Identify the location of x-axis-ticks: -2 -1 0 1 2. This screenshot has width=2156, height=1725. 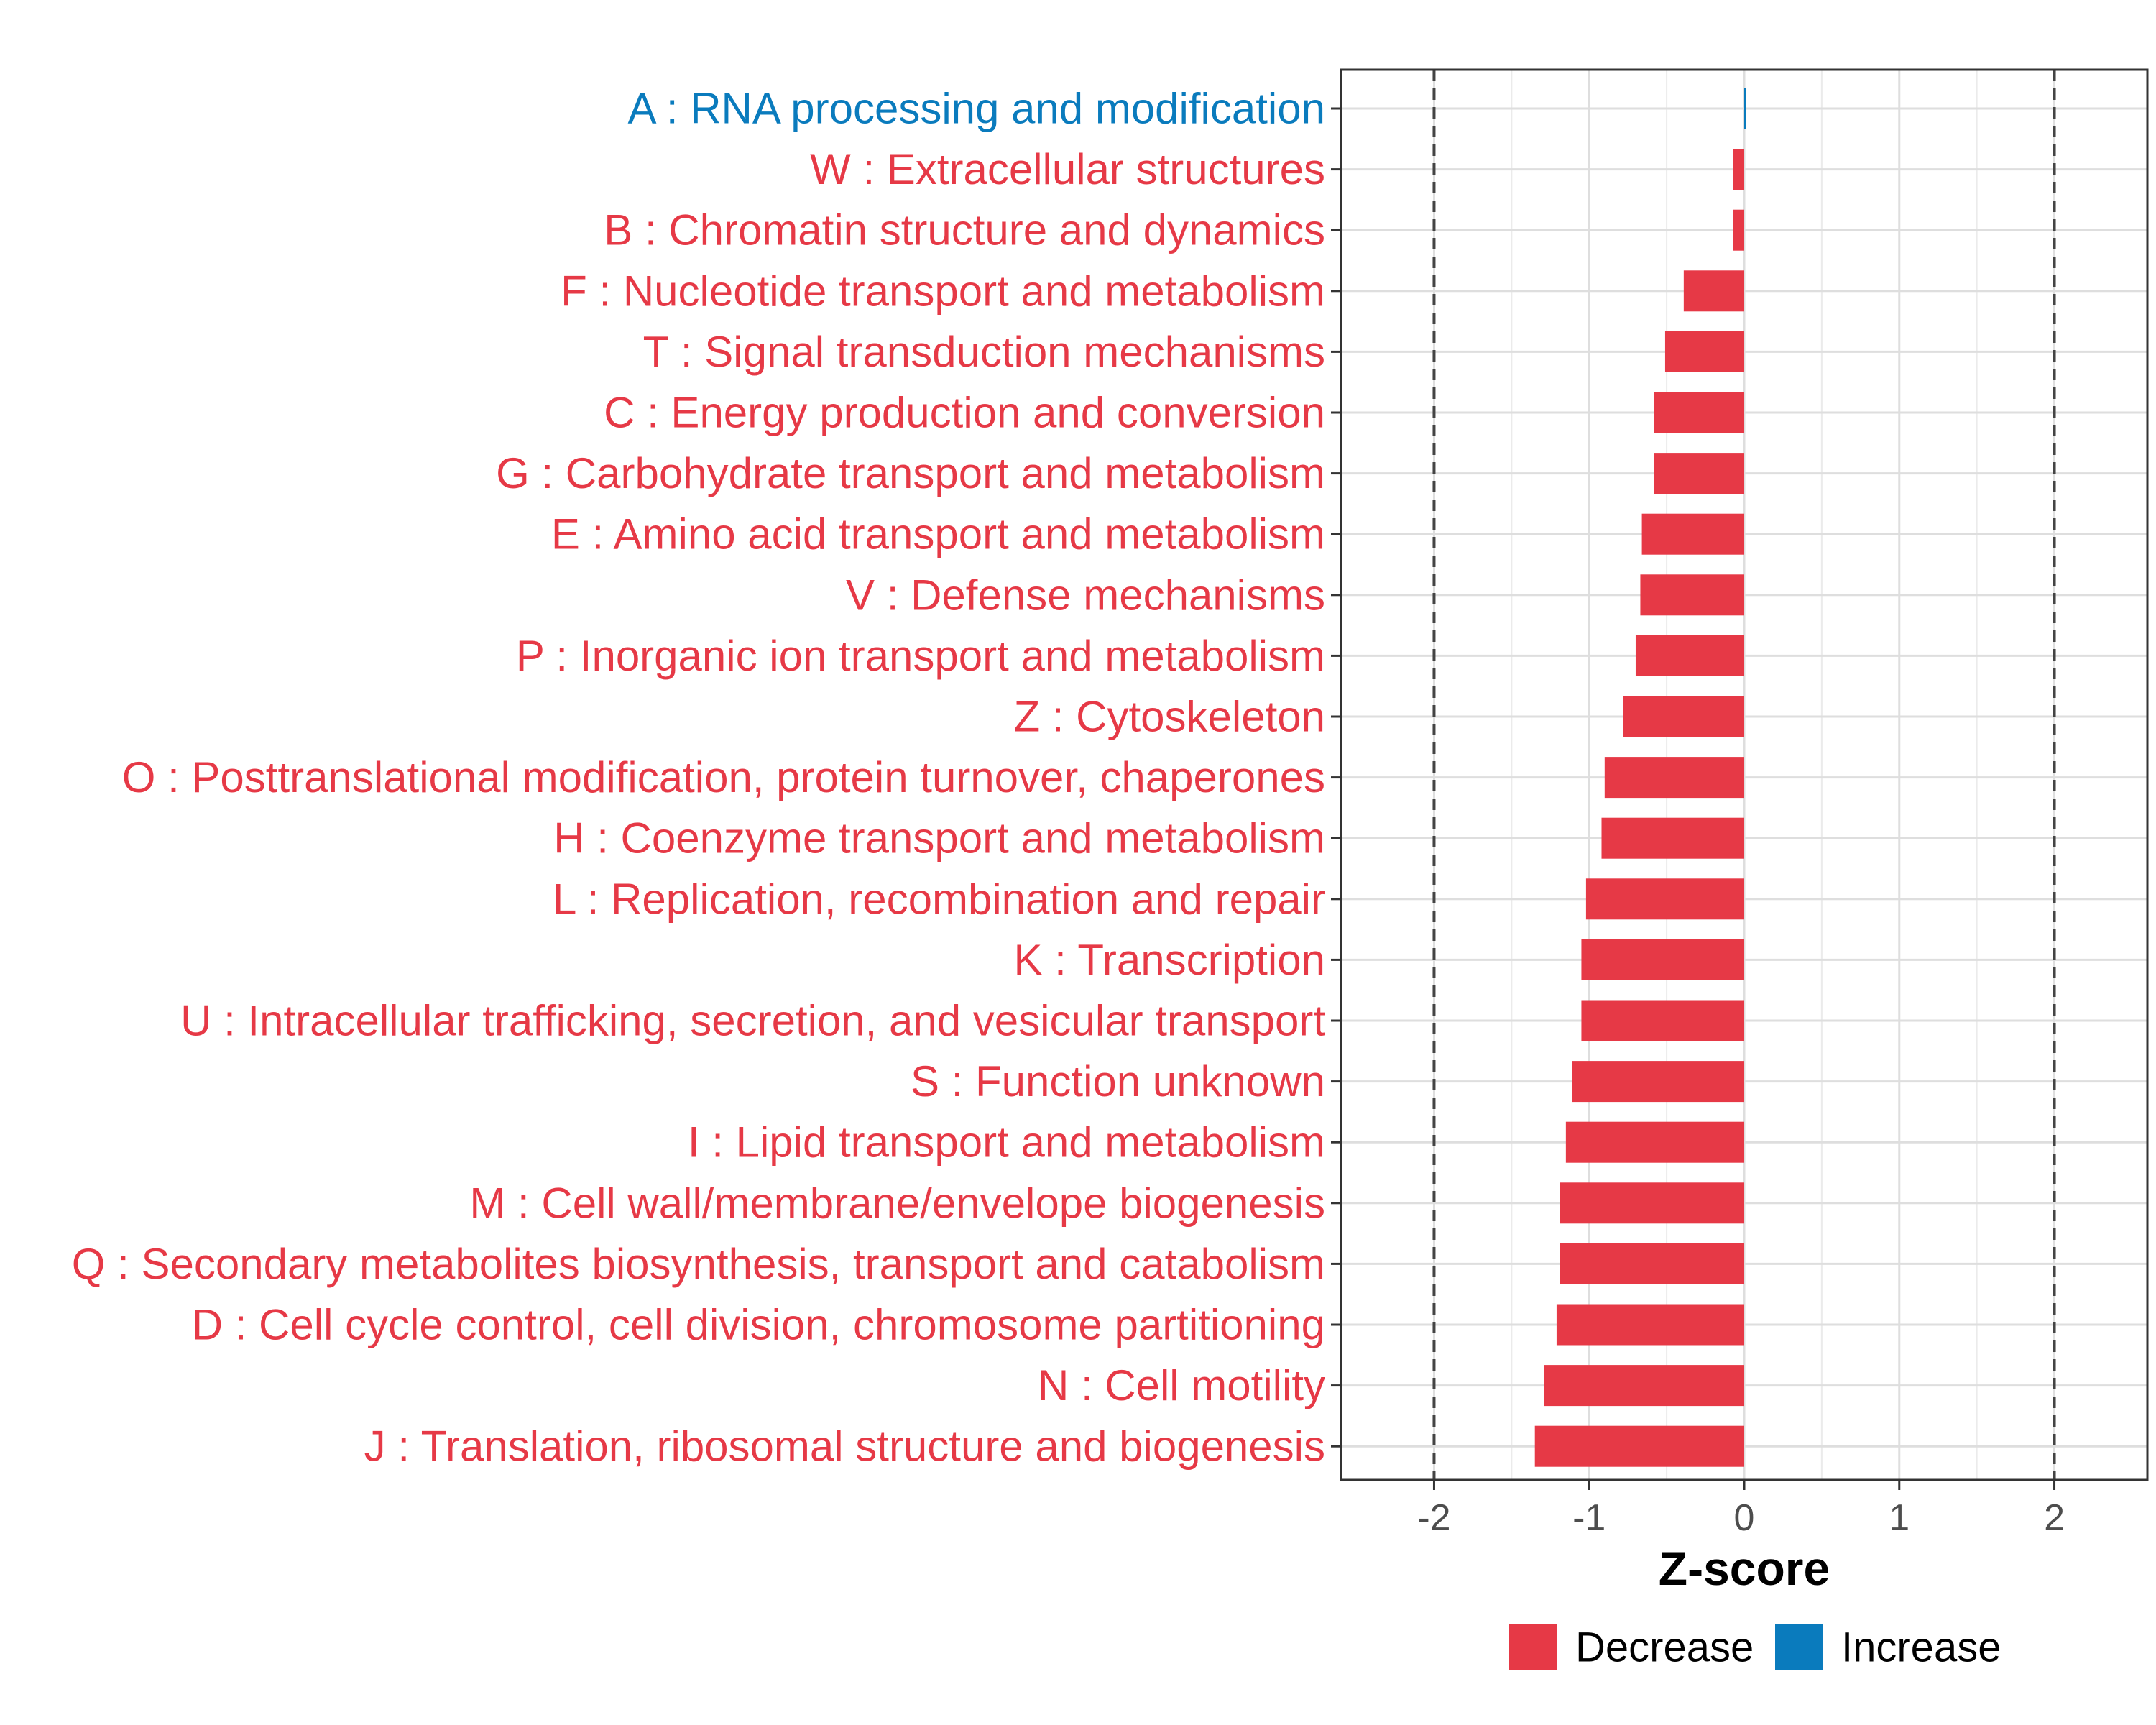
(1741, 1509).